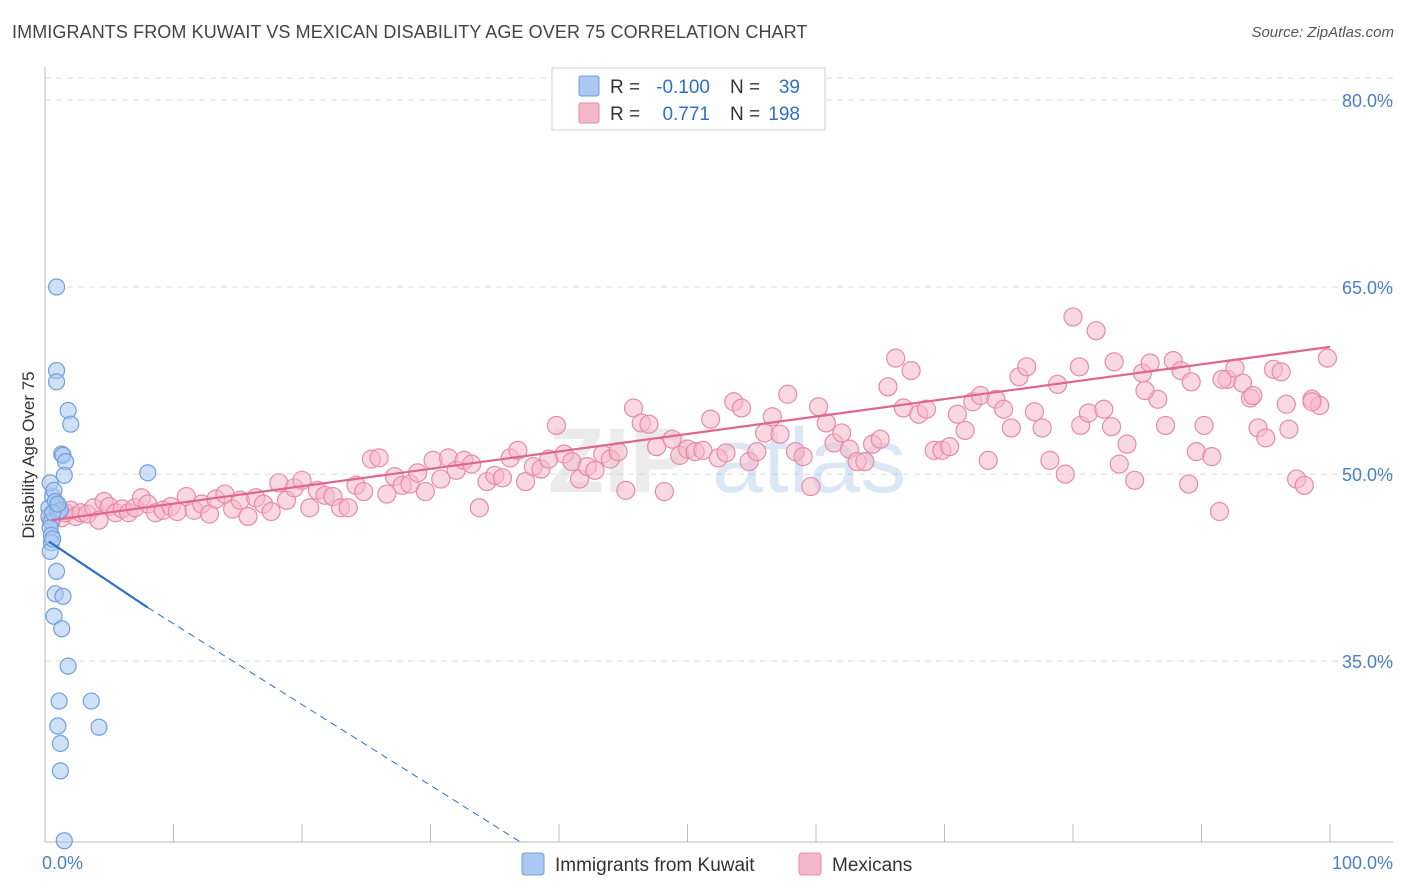 This screenshot has height=892, width=1406. What do you see at coordinates (1367, 475) in the screenshot?
I see `y-tick-label: 50.0%` at bounding box center [1367, 475].